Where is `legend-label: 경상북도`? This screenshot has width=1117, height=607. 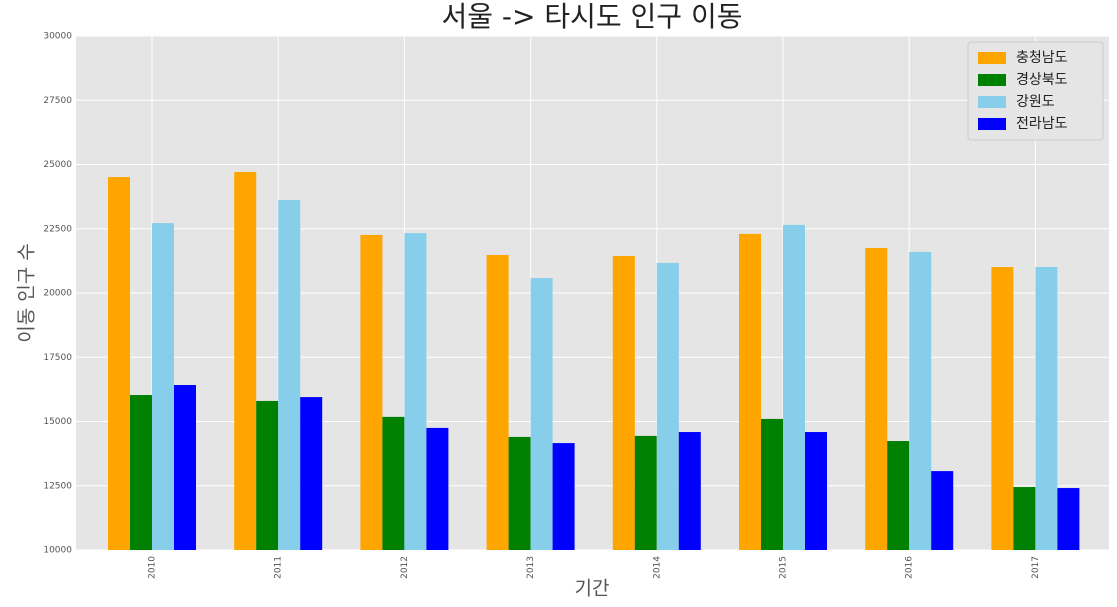 legend-label: 경상북도 is located at coordinates (1042, 80).